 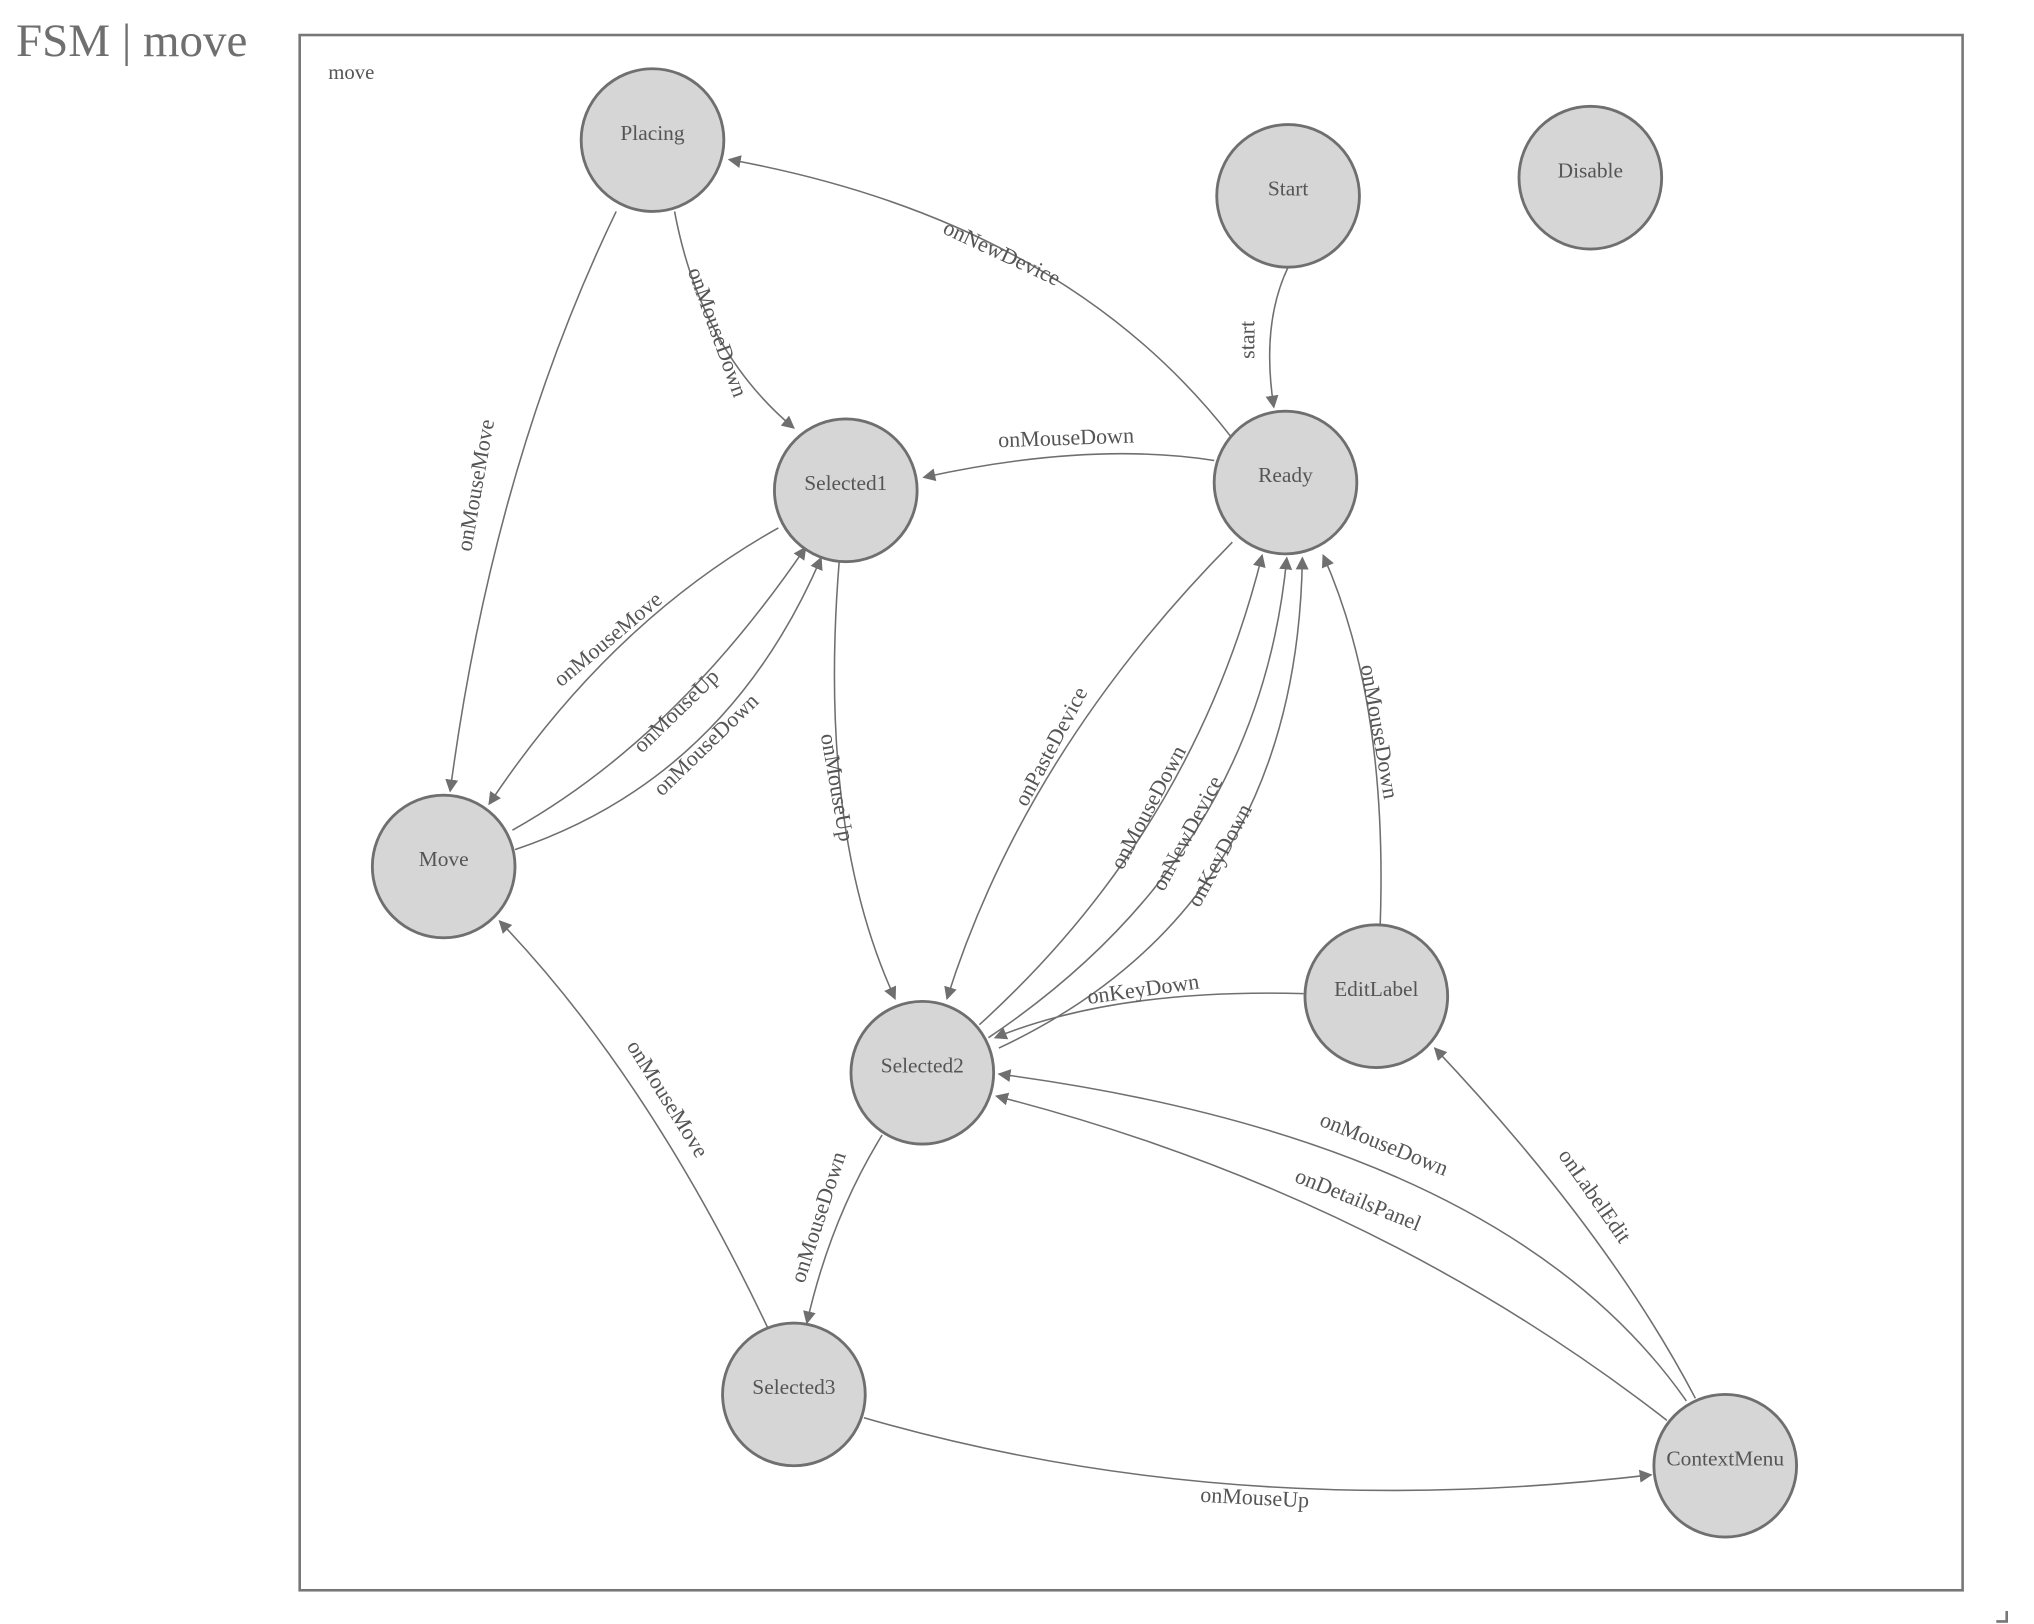 What do you see at coordinates (1002, 253) in the screenshot?
I see `transition-label: onNewDevice` at bounding box center [1002, 253].